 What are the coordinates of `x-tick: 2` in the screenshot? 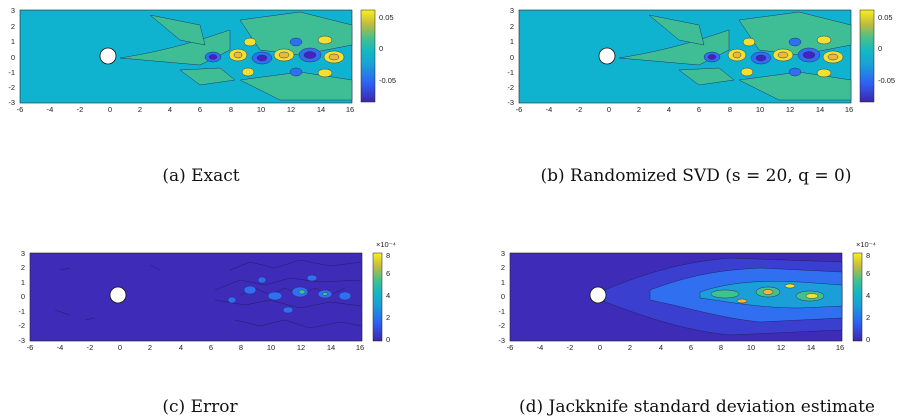 It's located at (150, 347).